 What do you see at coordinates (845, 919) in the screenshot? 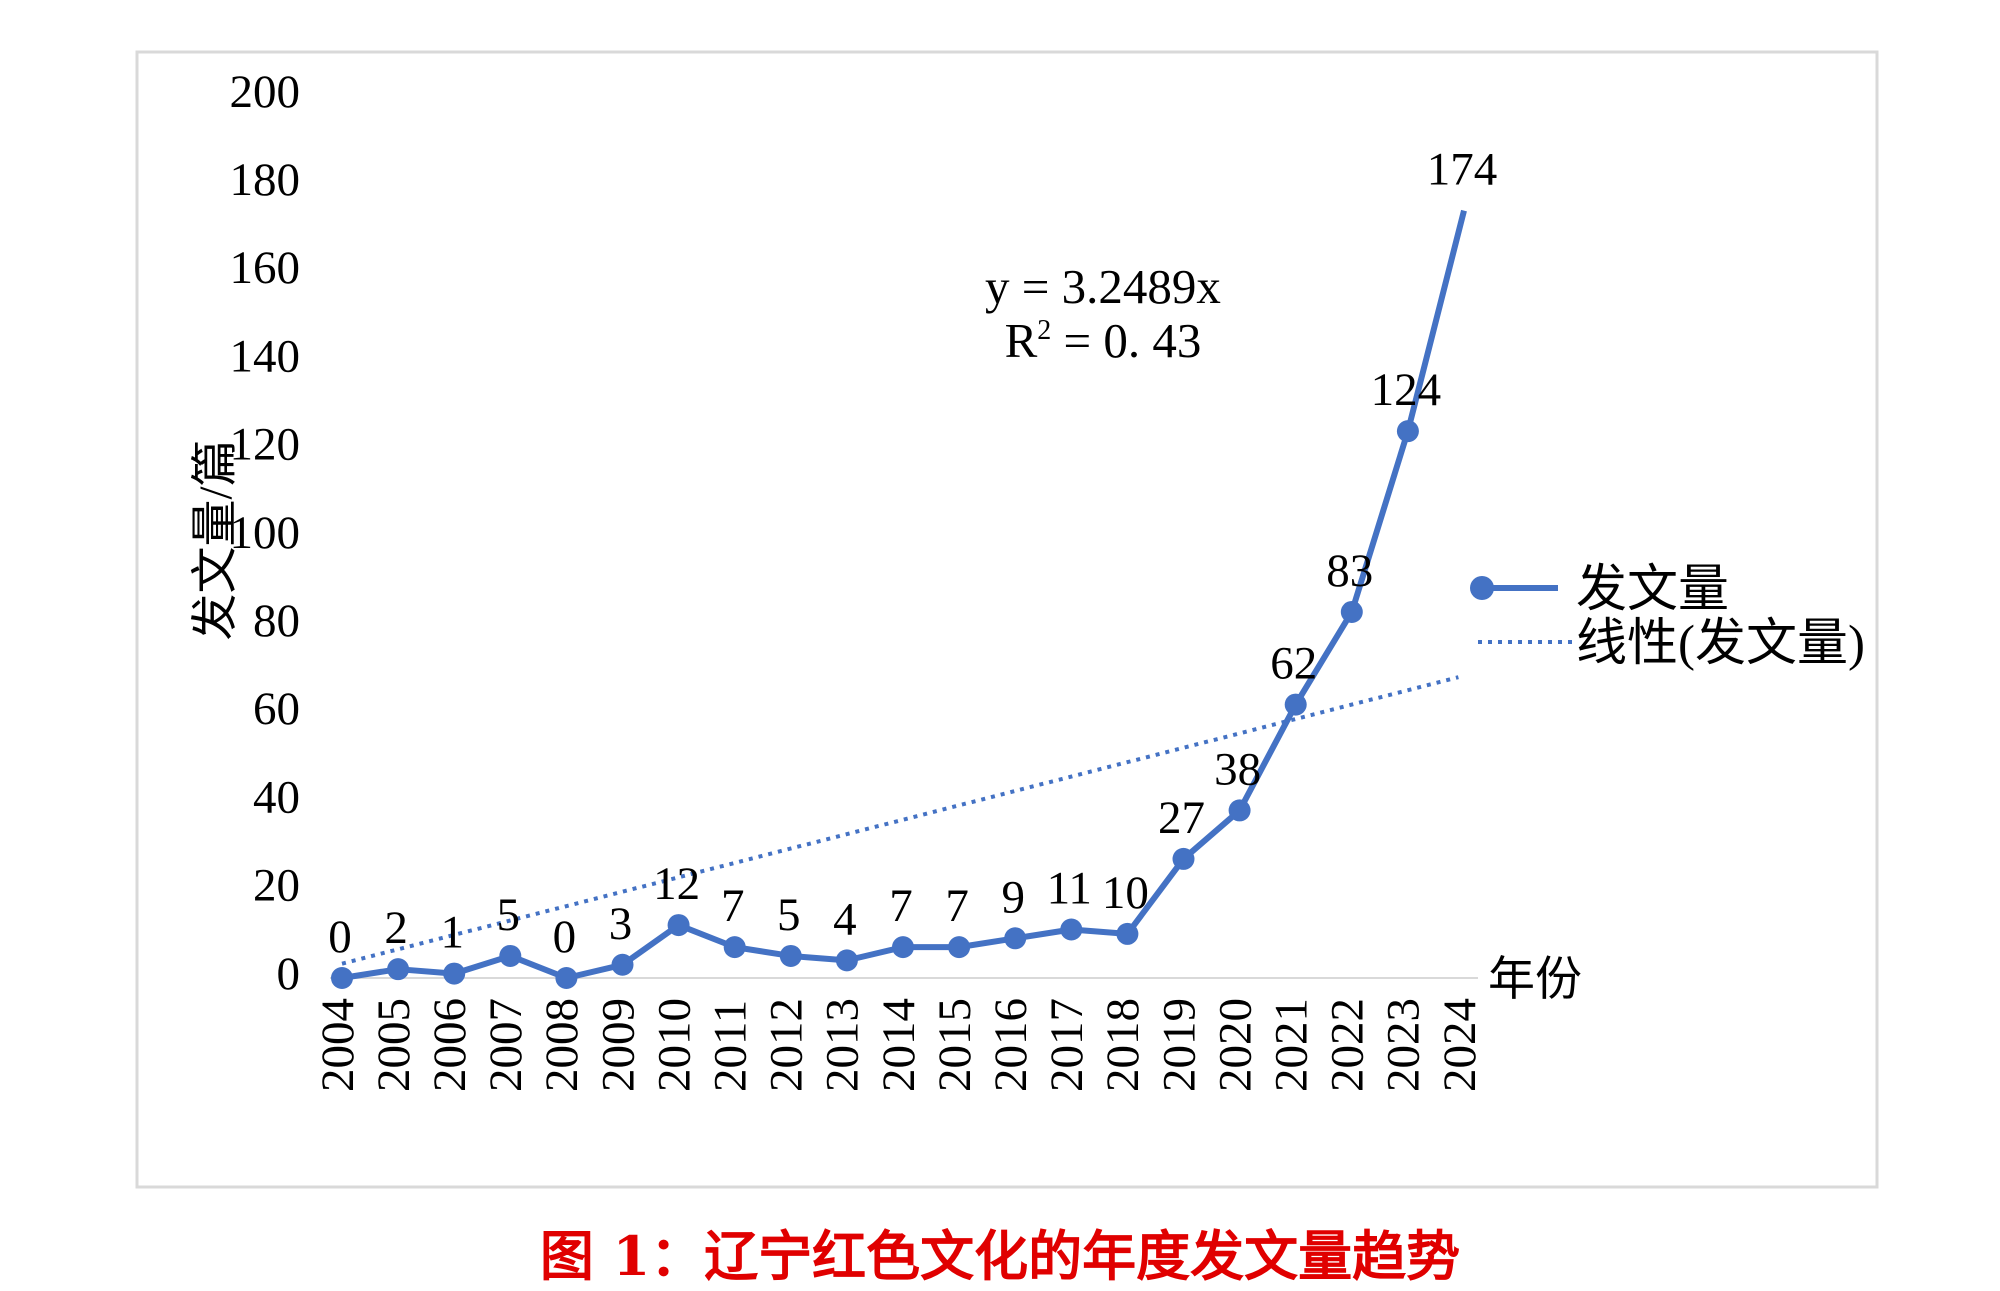
I see `data-label: 4` at bounding box center [845, 919].